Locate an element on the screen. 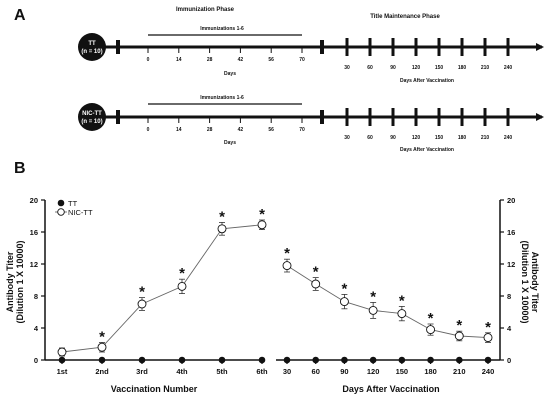  x-tick-label: 90 is located at coordinates (344, 371).